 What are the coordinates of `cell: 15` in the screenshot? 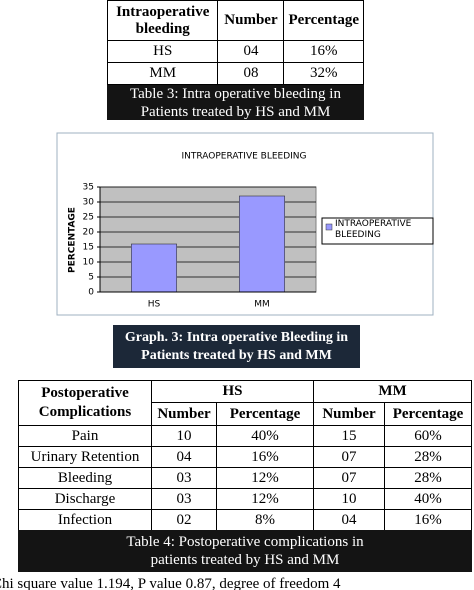 It's located at (349, 436).